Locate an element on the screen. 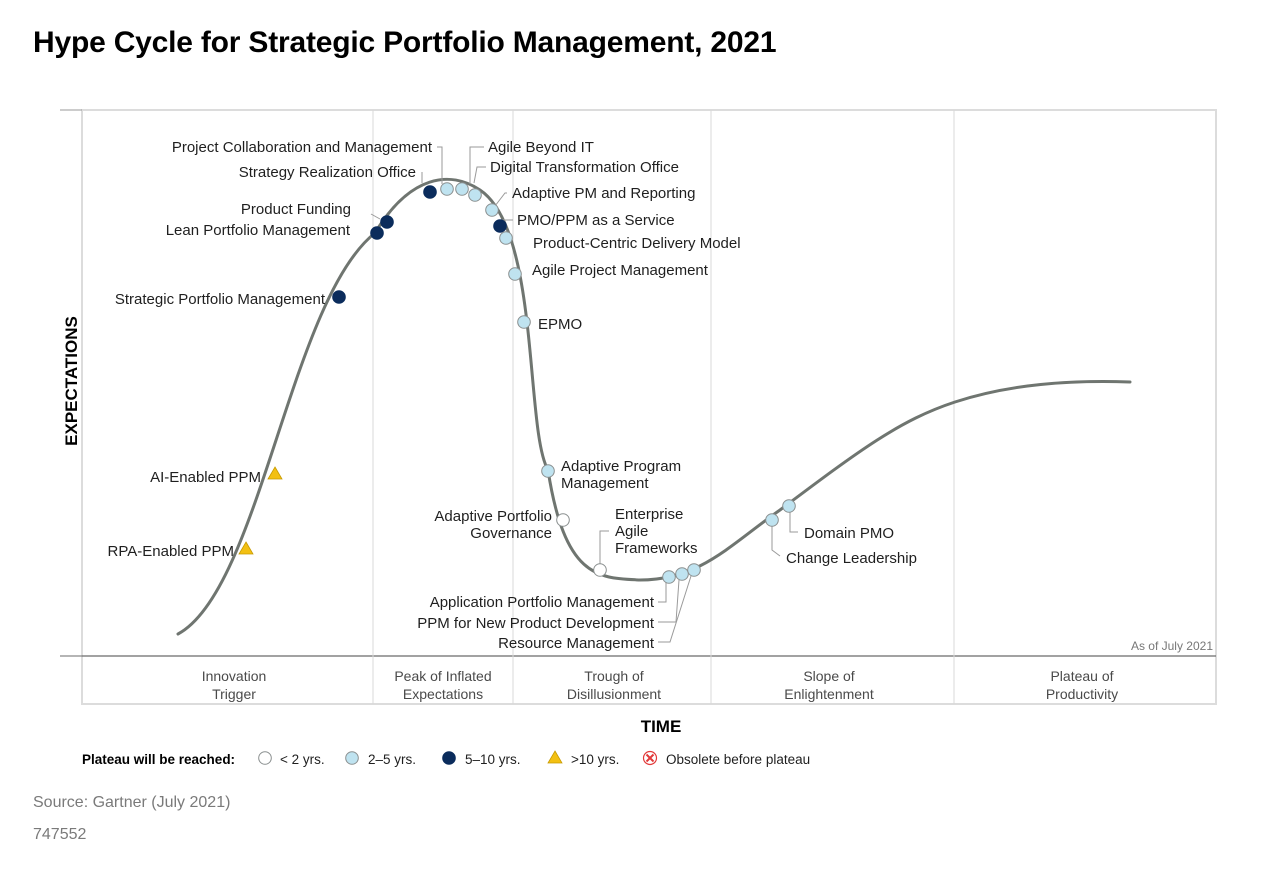 Image resolution: width=1280 pixels, height=871 pixels. technology-label: Strategy Realization Office is located at coordinates (327, 172).